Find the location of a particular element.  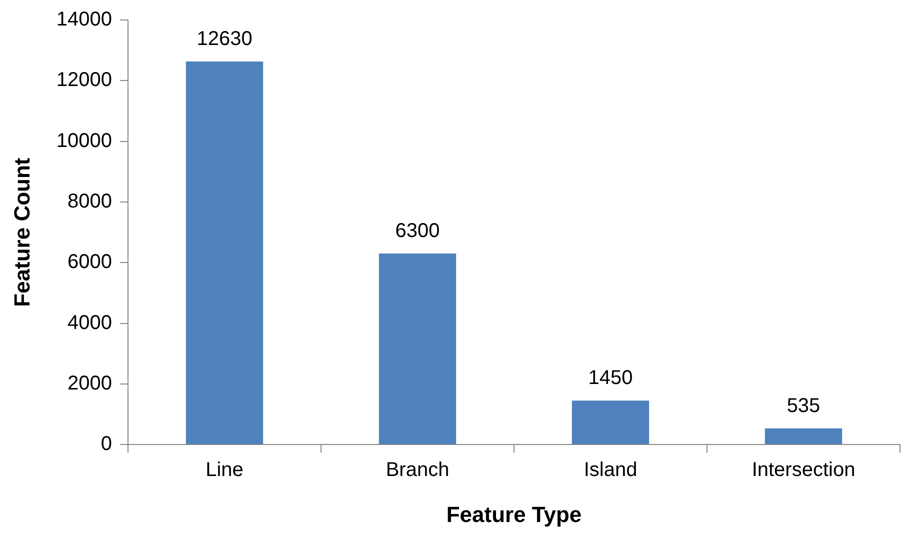

data-label: 12630 is located at coordinates (224, 39).